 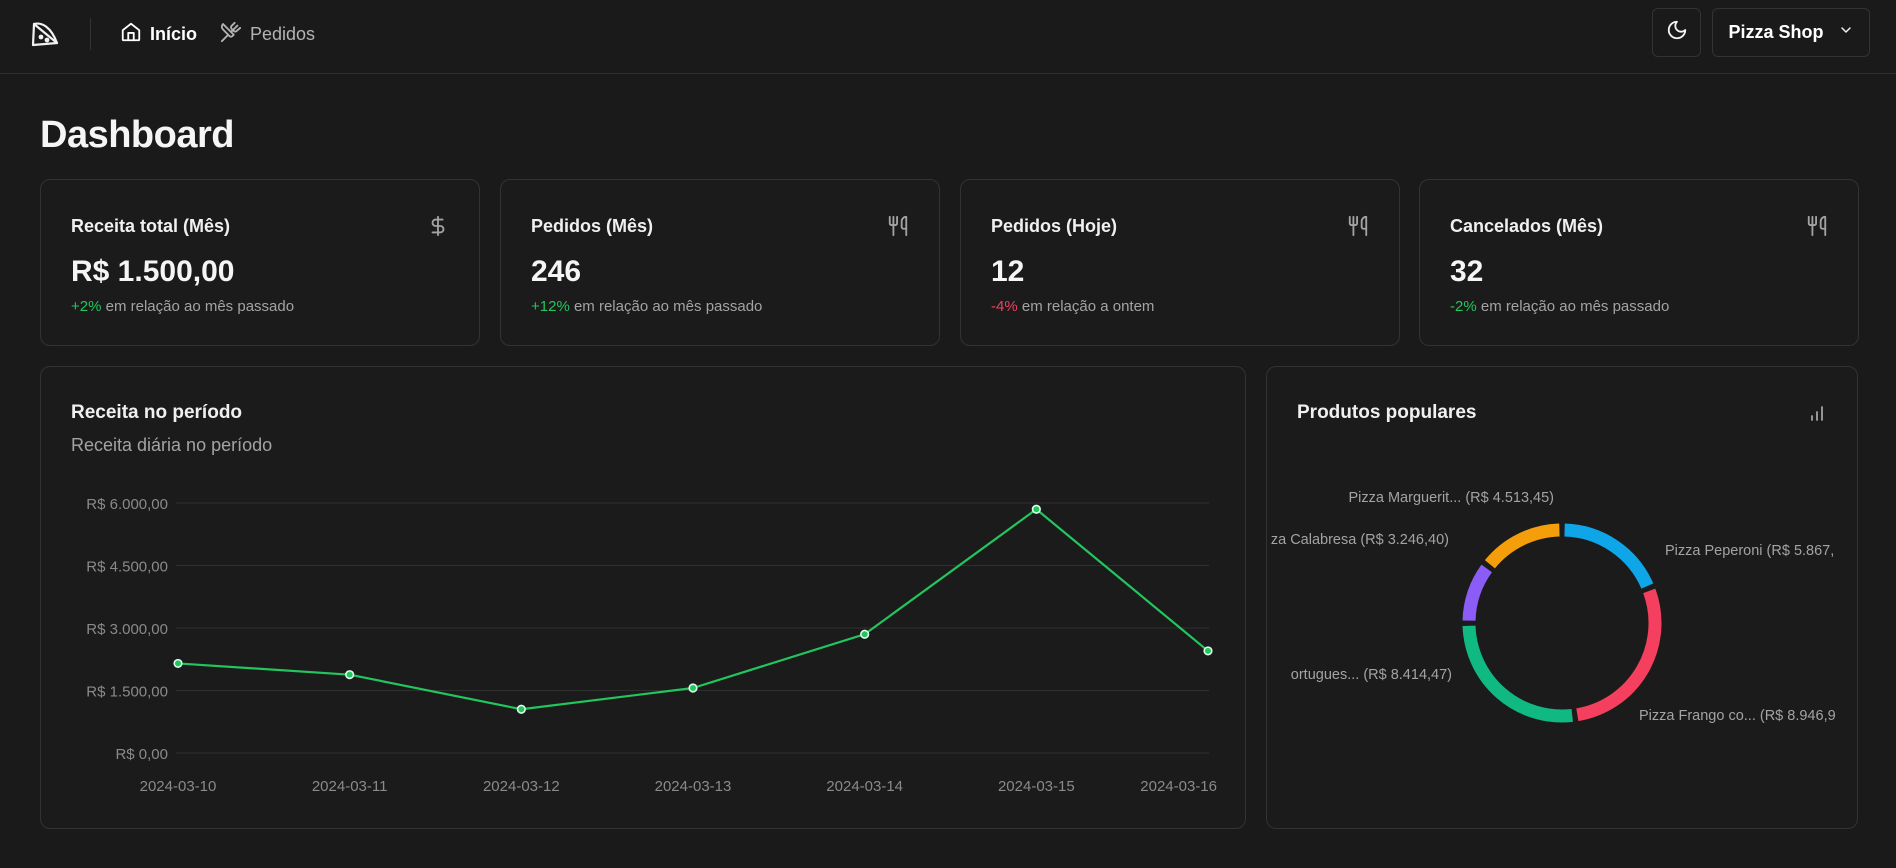 I want to click on slice-label: Pizza Peperoni (R$ 5.867,, so click(x=1749, y=551).